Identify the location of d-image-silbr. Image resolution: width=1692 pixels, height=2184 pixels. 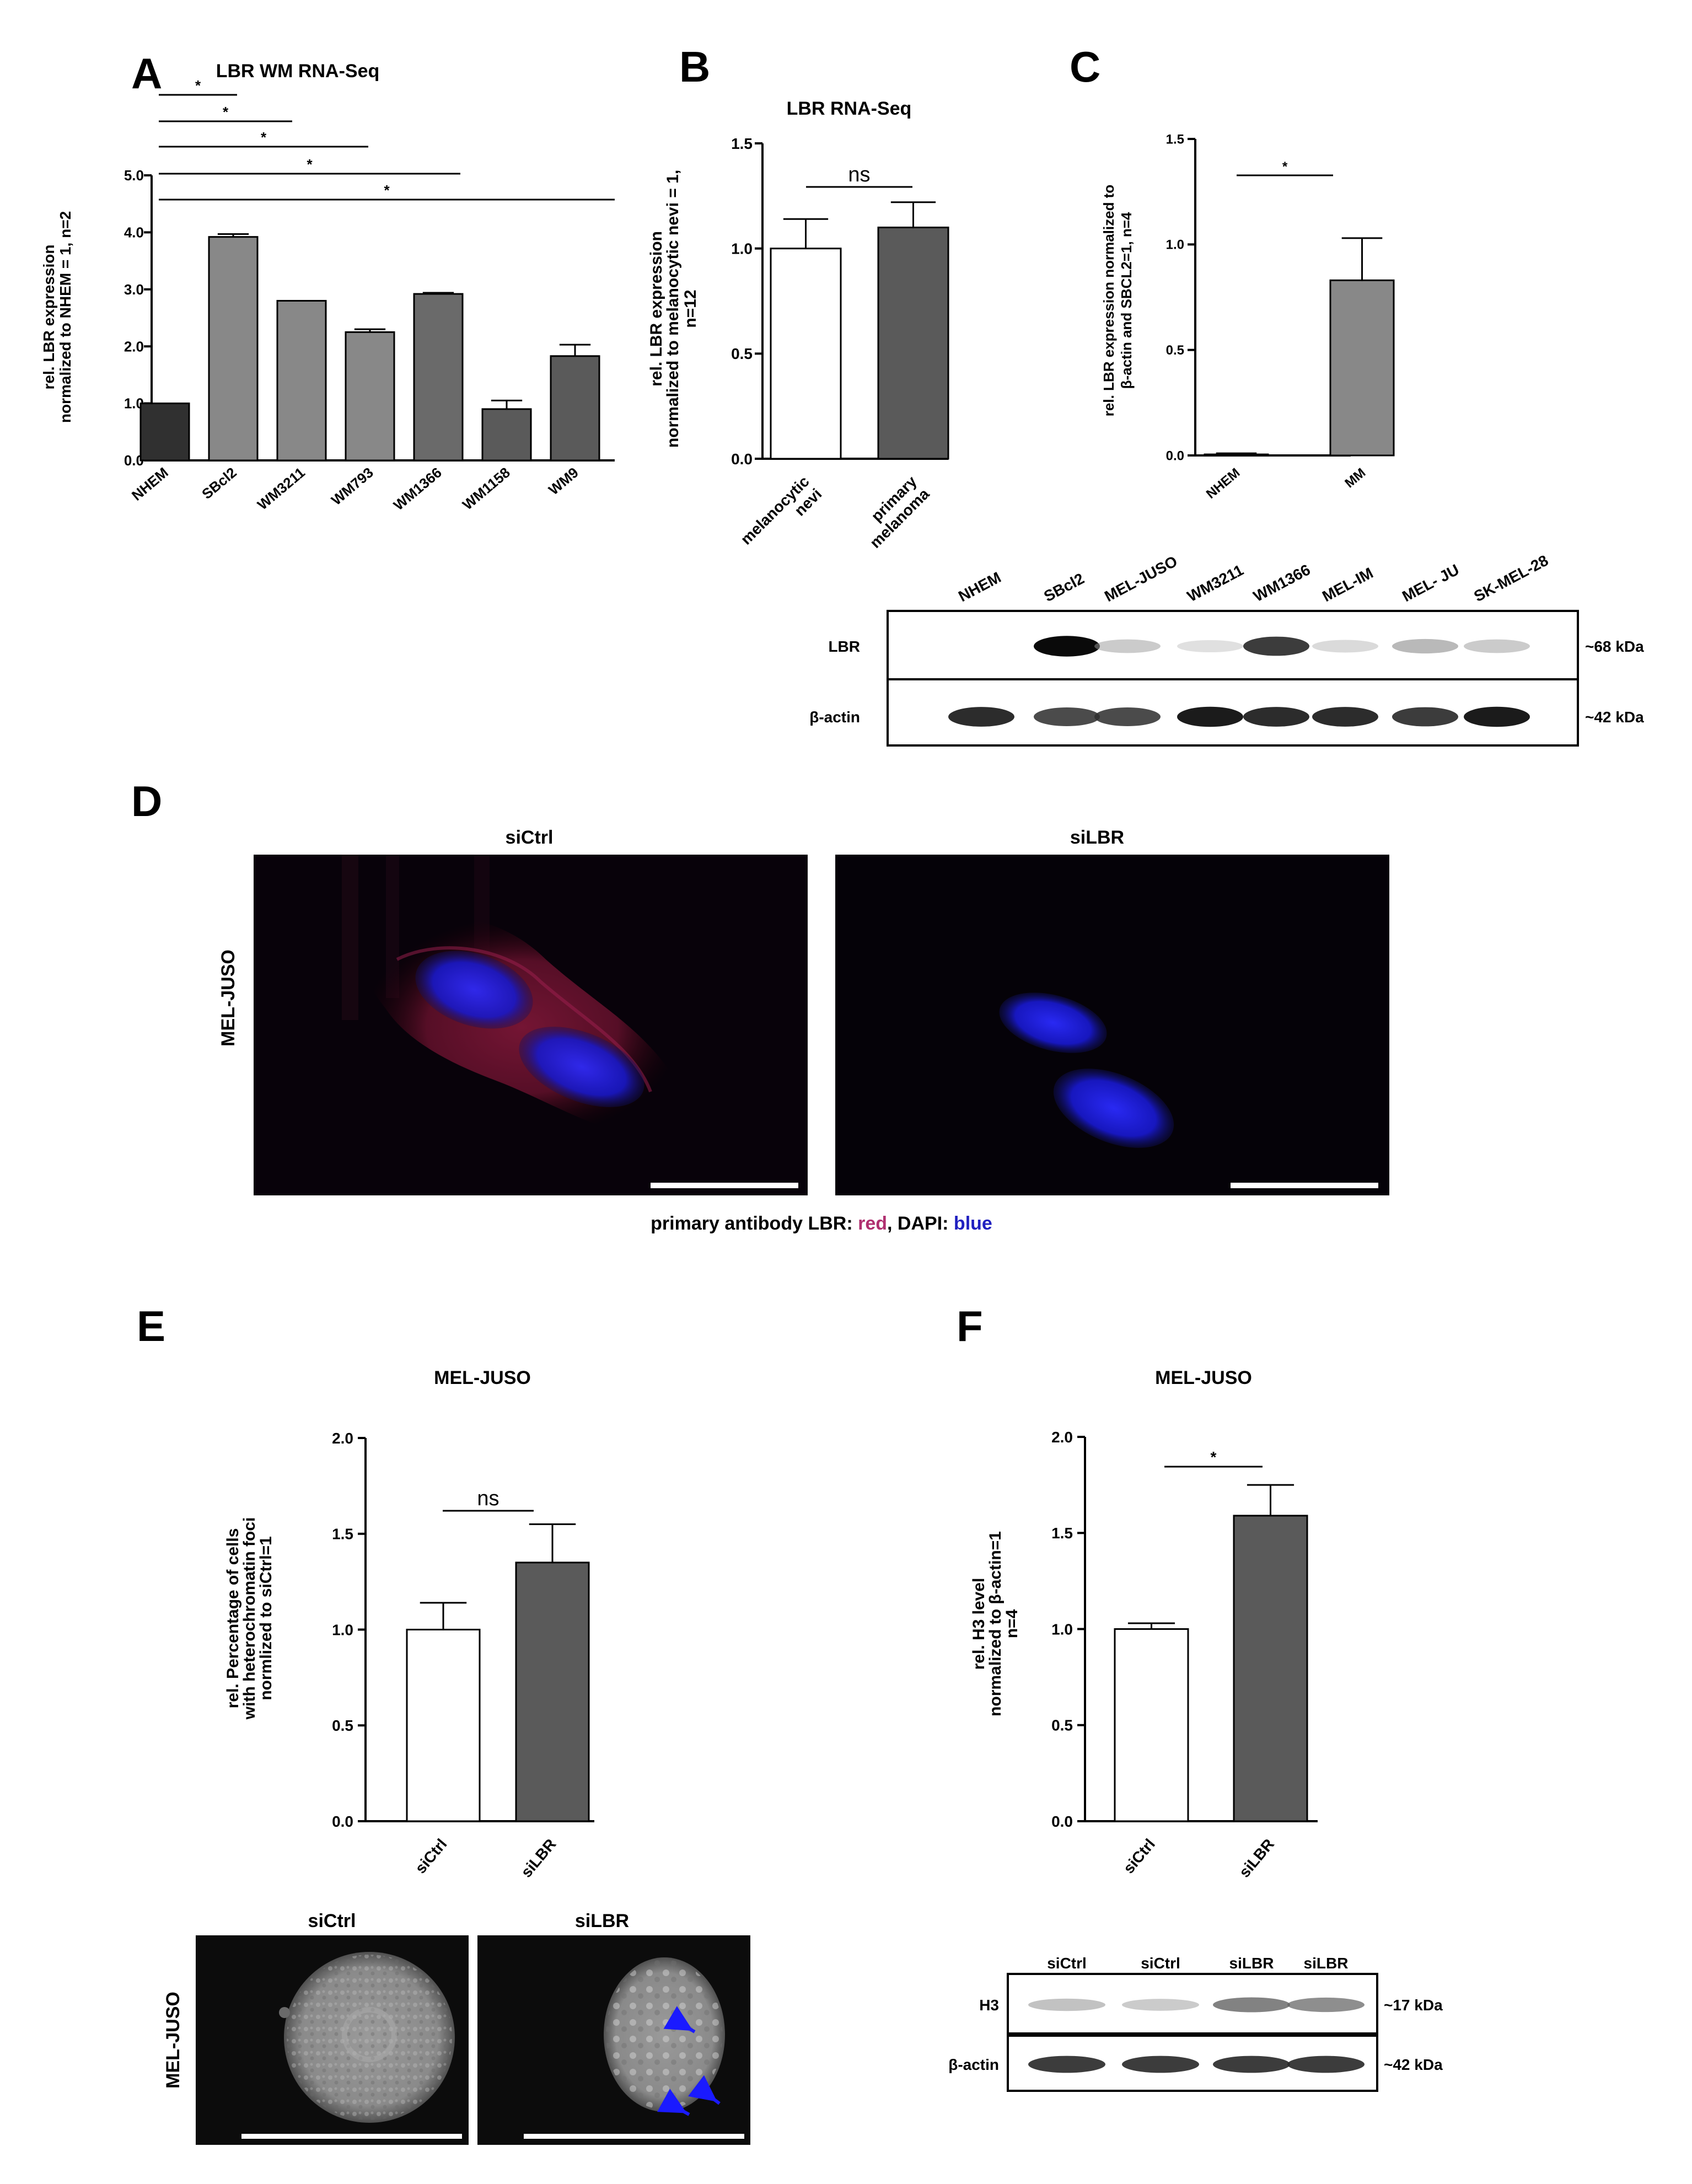
(1112, 1025).